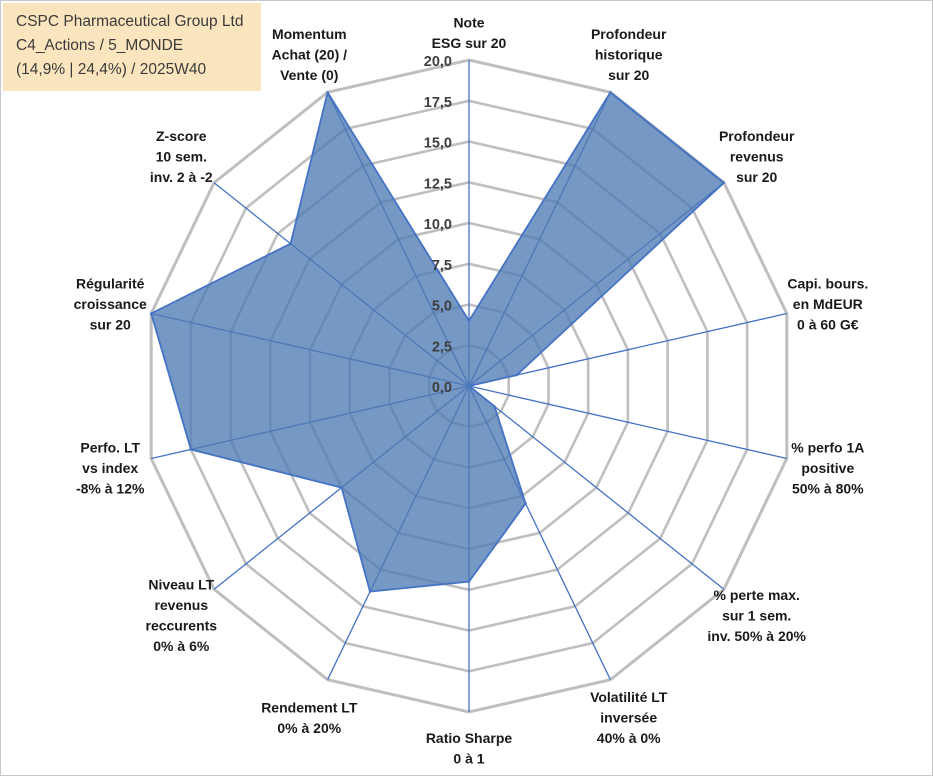  I want to click on axis-label-3-line-0: Capi. bours., so click(827, 284).